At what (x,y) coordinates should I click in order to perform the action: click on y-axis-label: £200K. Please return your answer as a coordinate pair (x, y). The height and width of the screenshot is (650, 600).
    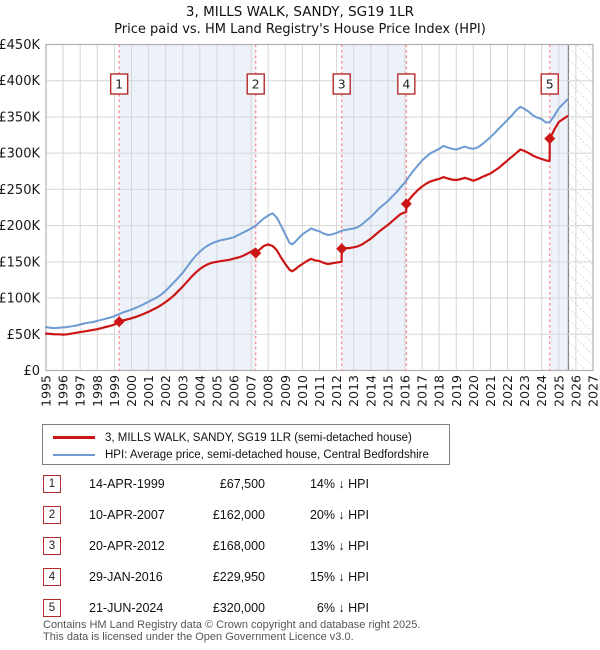
    Looking at the image, I should click on (20, 226).